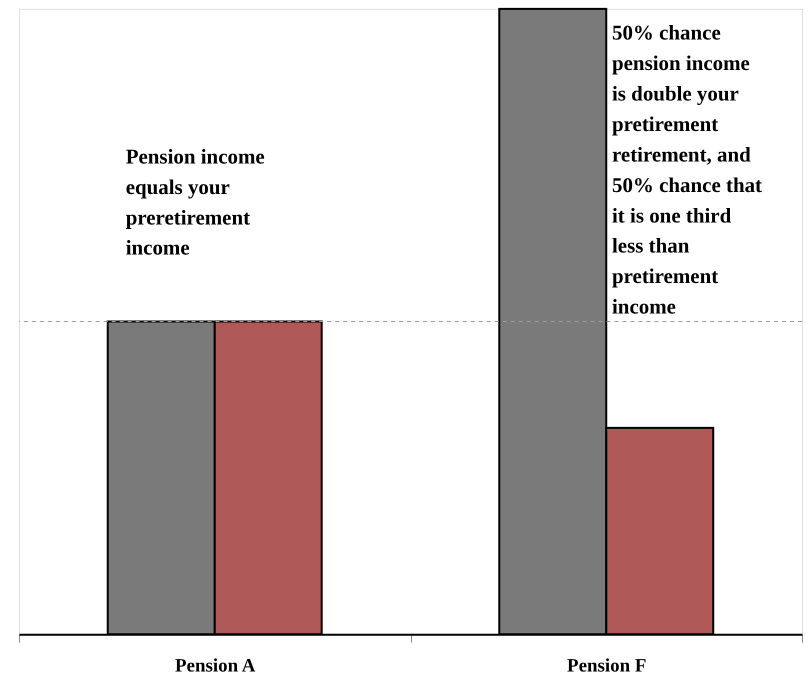 The image size is (808, 694). Describe the element at coordinates (195, 202) in the screenshot. I see `annotation: Pension income equals your preretirement income` at that location.